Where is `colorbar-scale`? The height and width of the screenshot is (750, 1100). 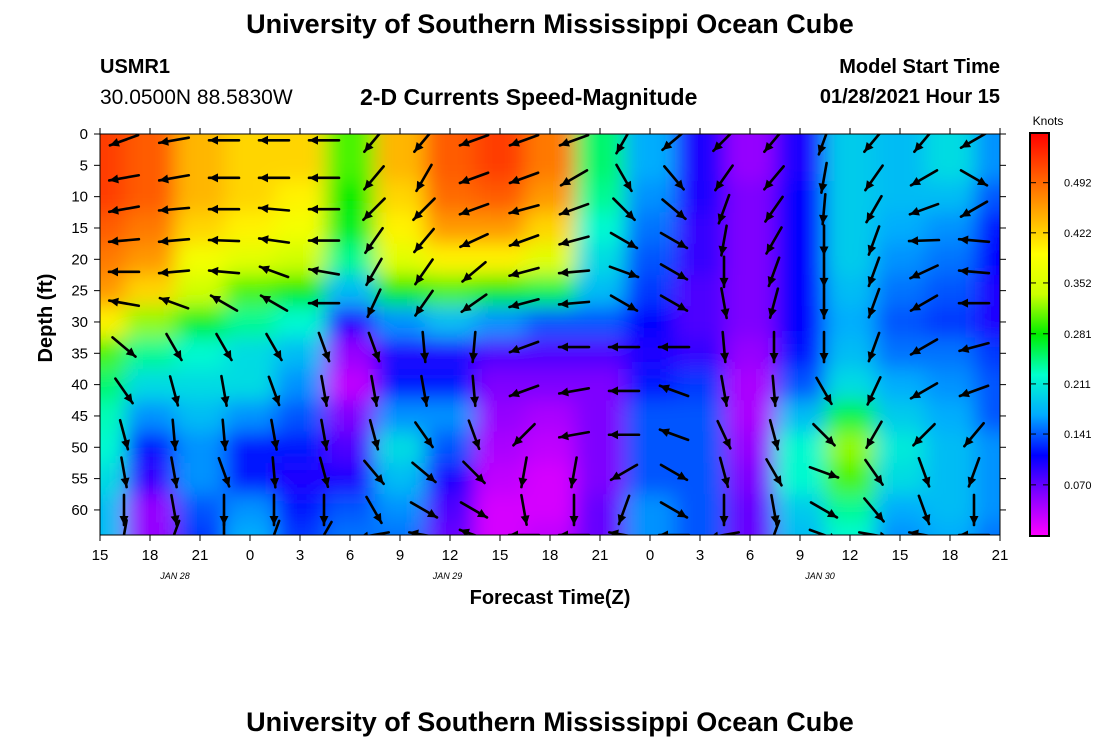
colorbar-scale is located at coordinates (1039, 334).